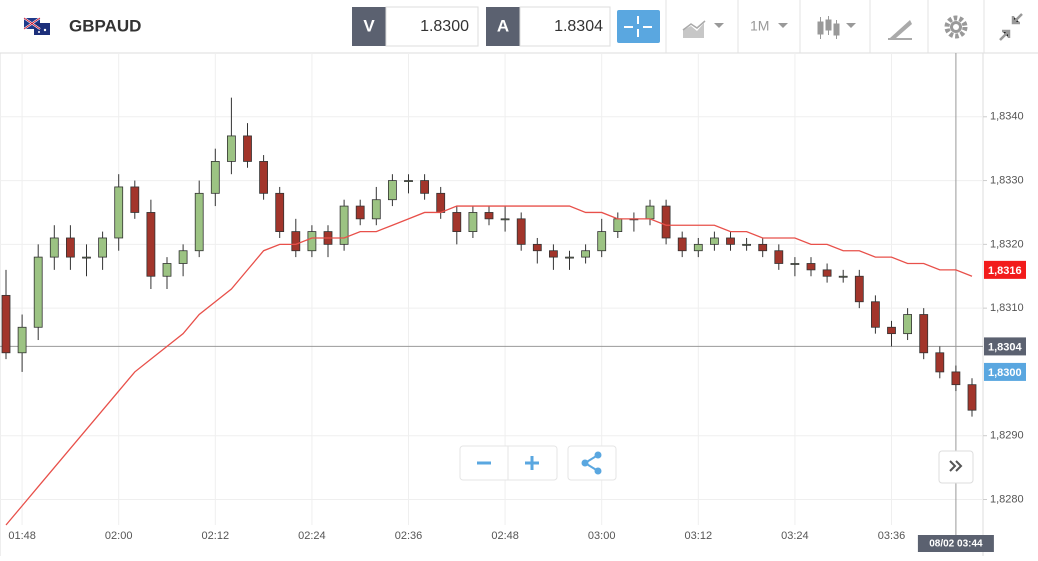  What do you see at coordinates (1007, 117) in the screenshot?
I see `y-tick-label: 1,8340` at bounding box center [1007, 117].